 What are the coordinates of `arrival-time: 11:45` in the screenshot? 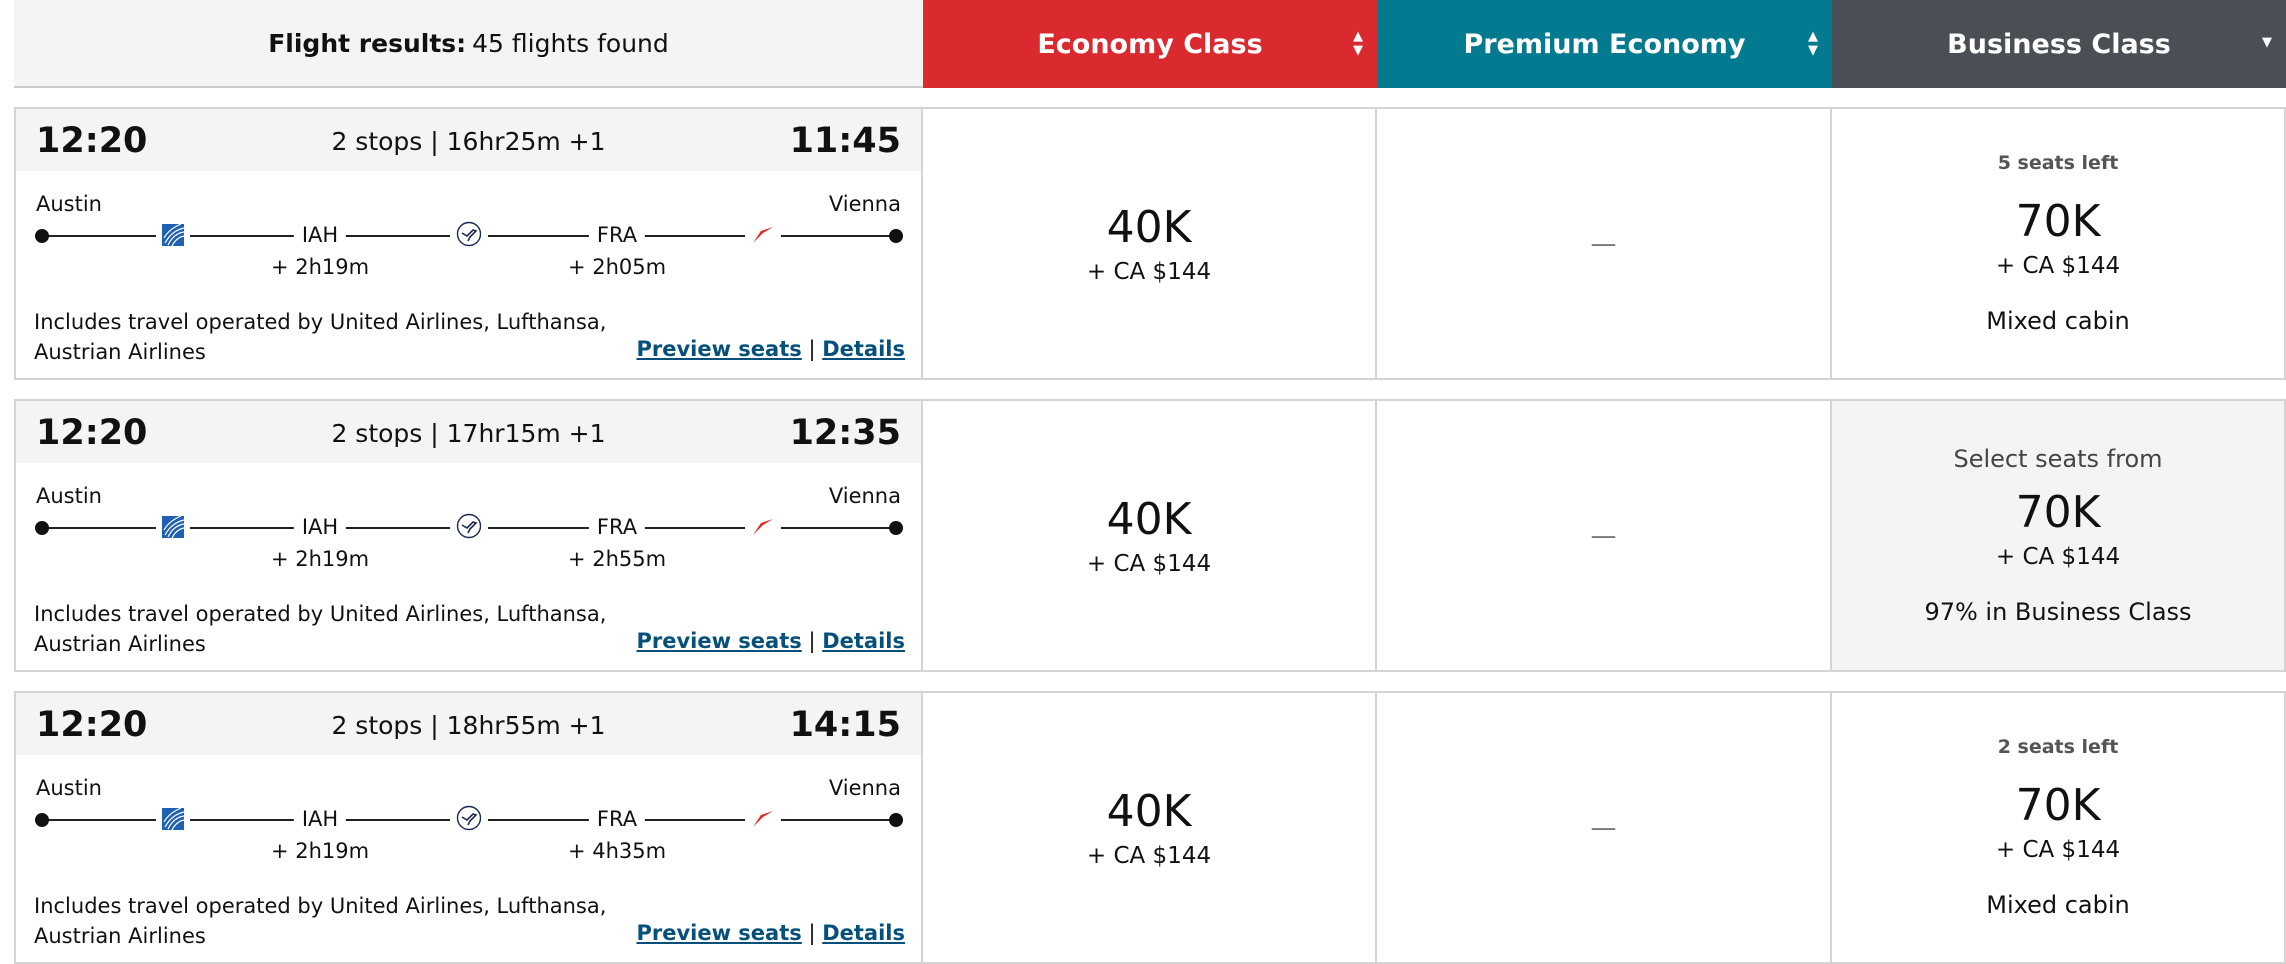 It's located at (845, 141).